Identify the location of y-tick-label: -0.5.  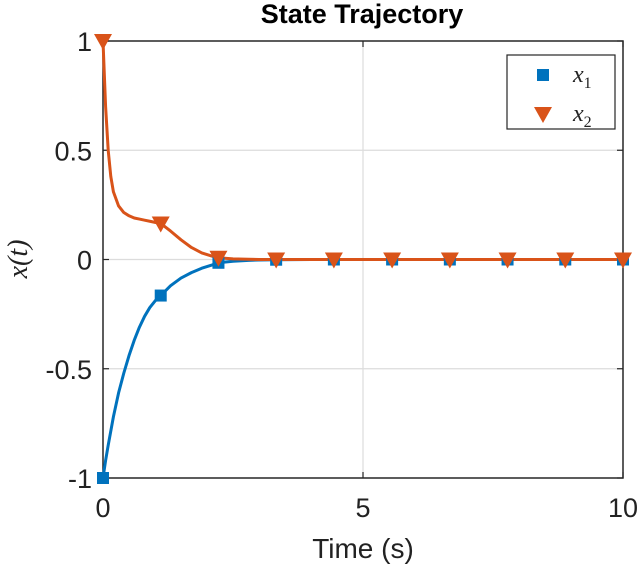
(68, 370).